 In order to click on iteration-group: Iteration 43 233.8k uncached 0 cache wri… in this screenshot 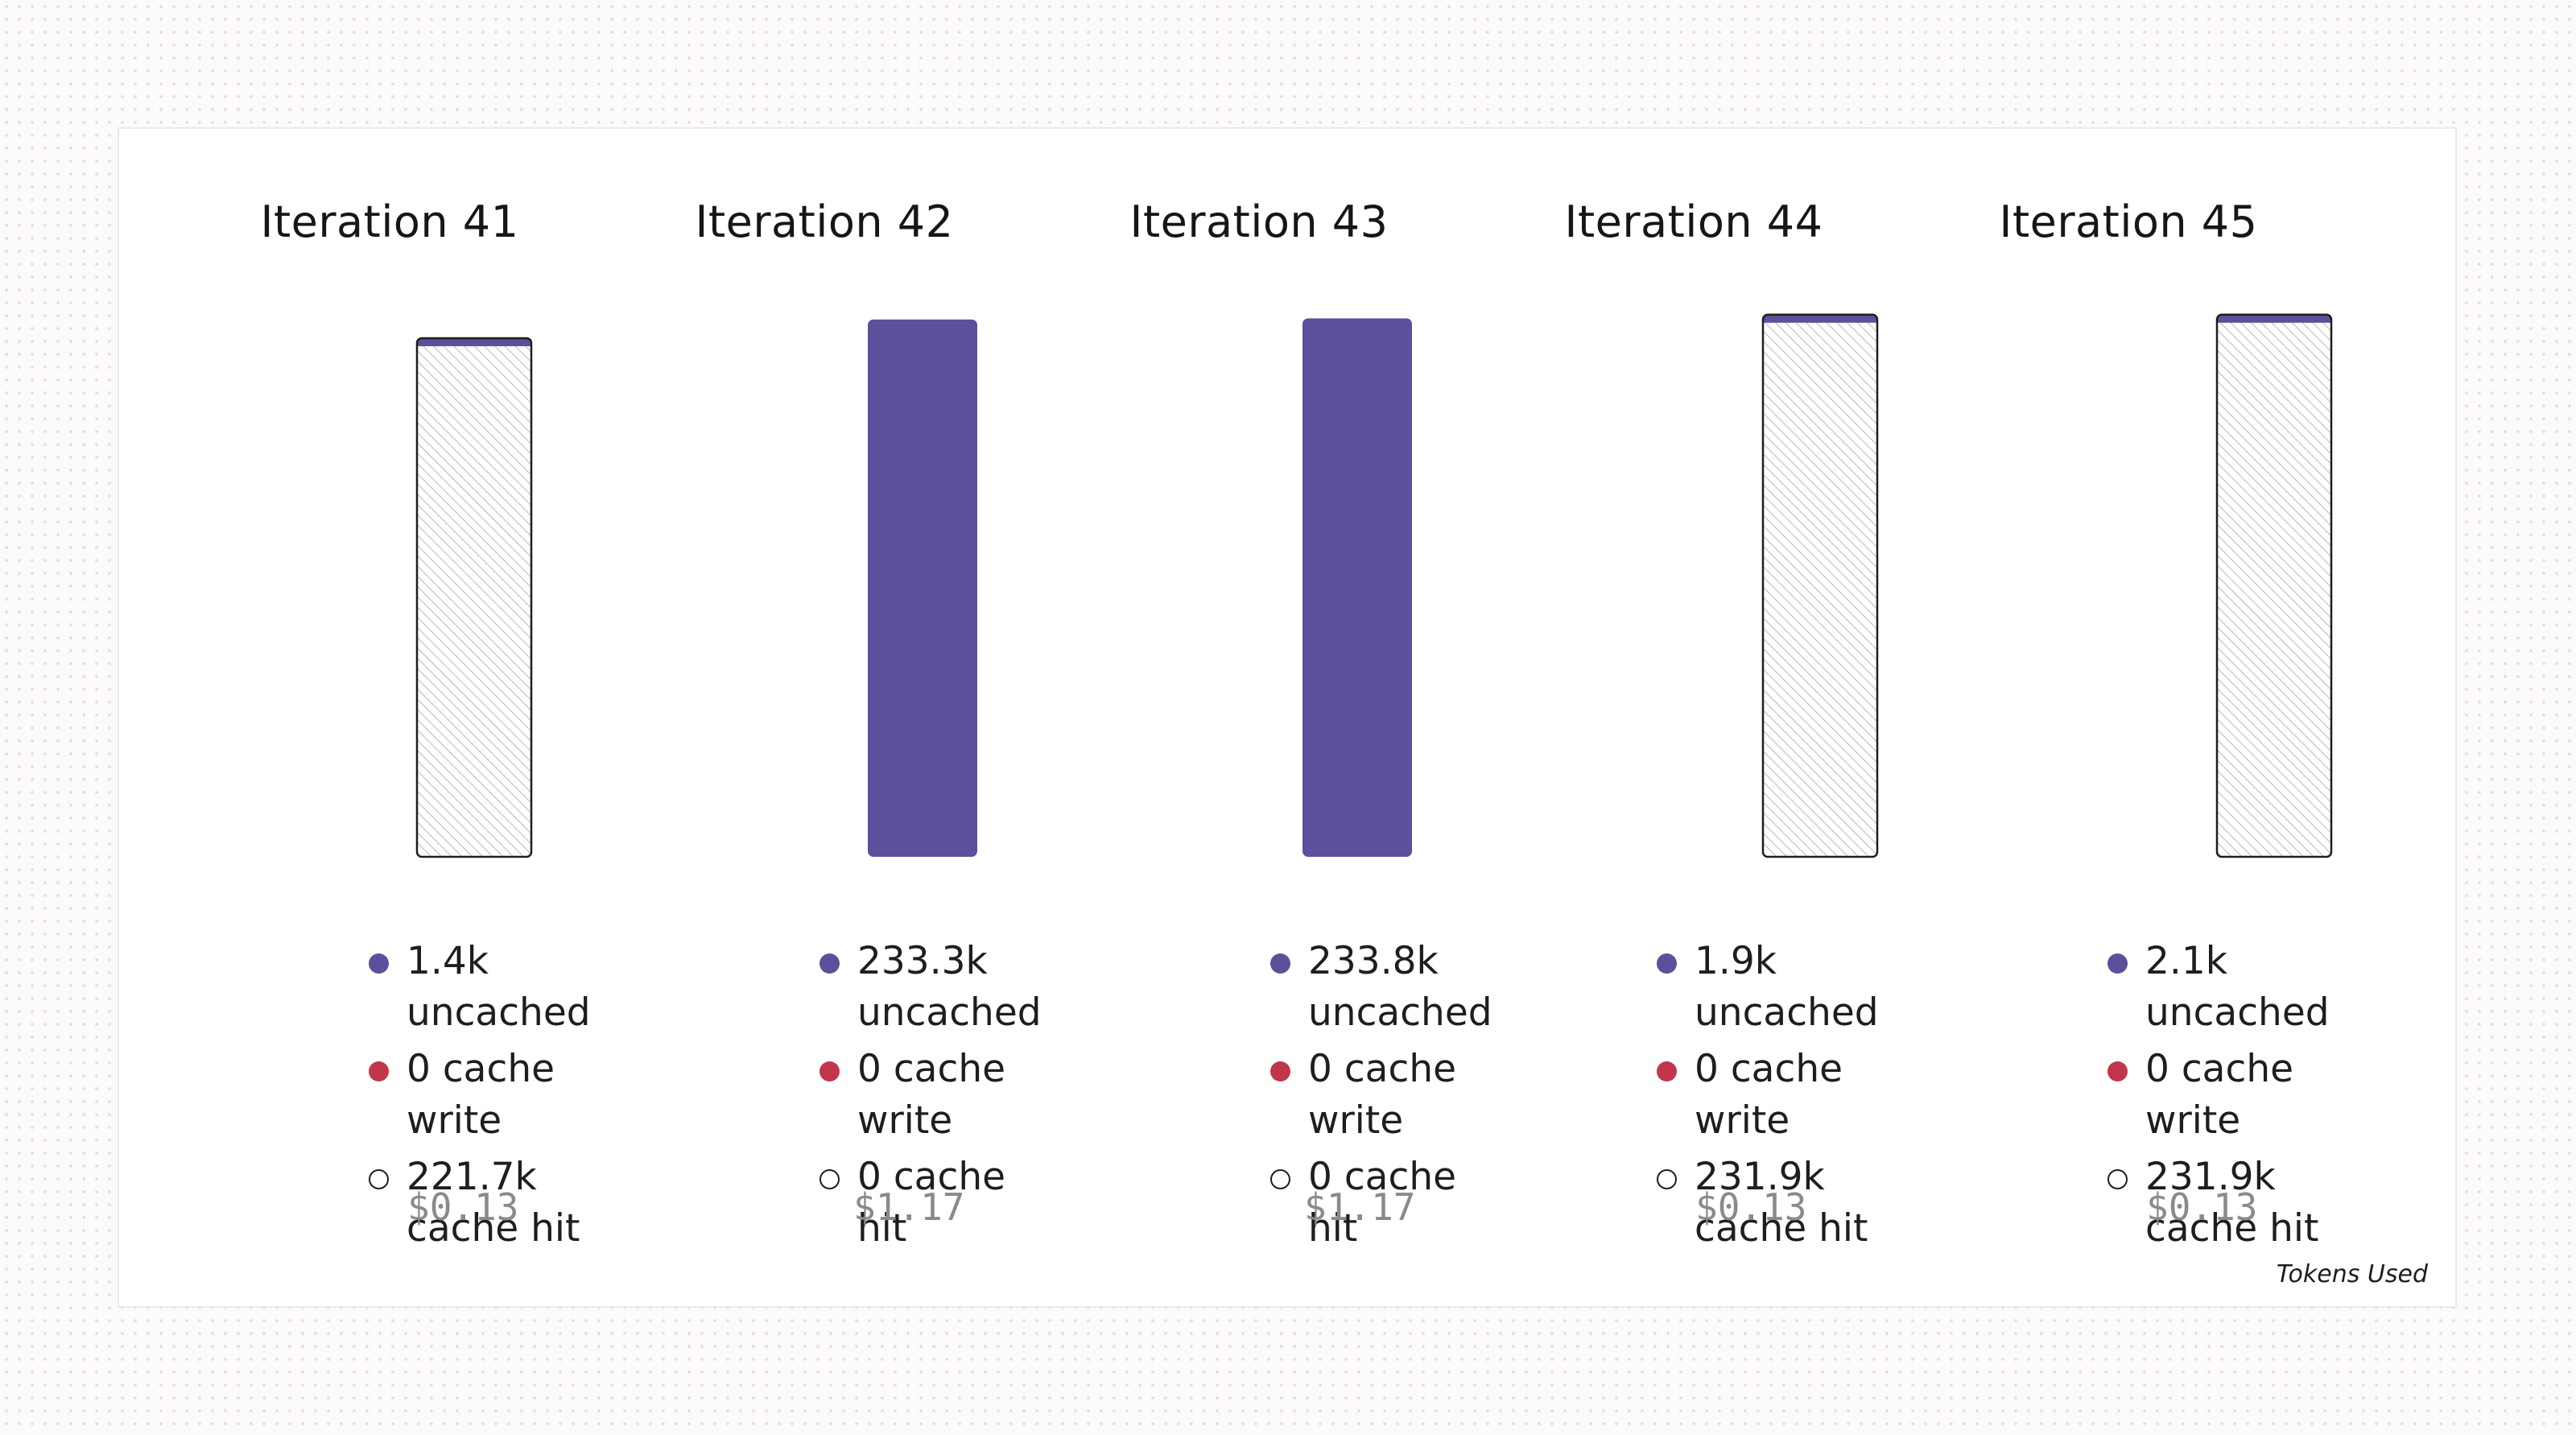, I will do `click(1263, 717)`.